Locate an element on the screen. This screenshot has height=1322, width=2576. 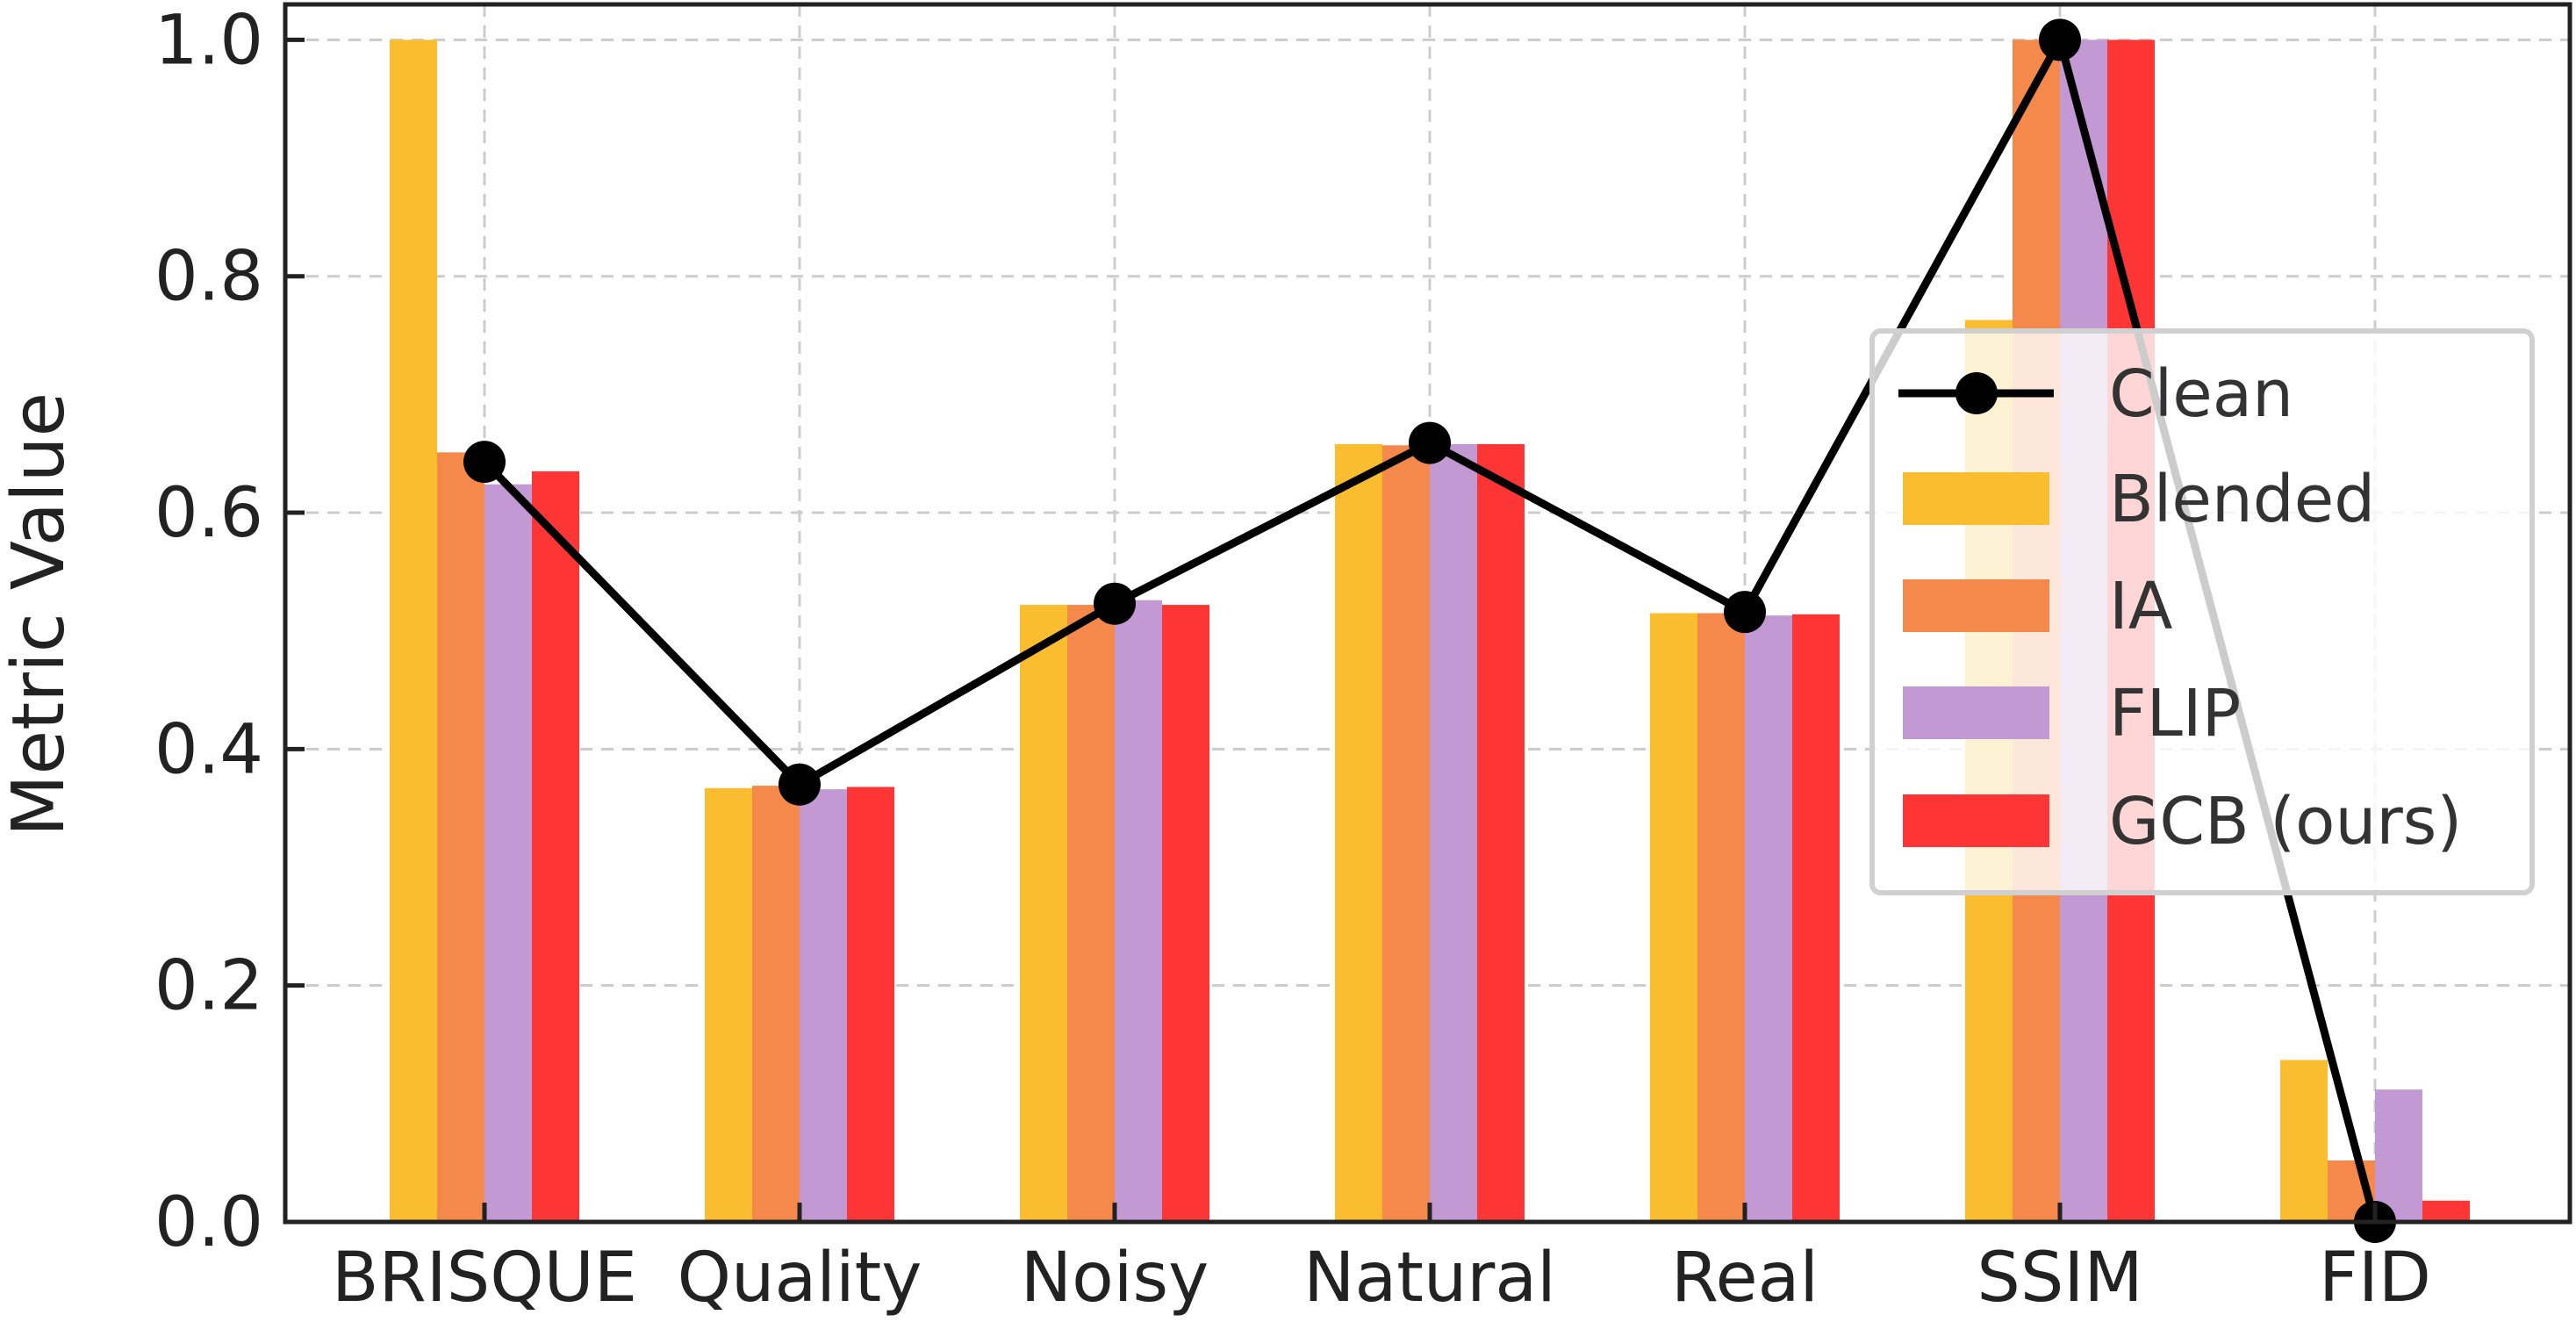
y-tick-label: 1.0 is located at coordinates (208, 40).